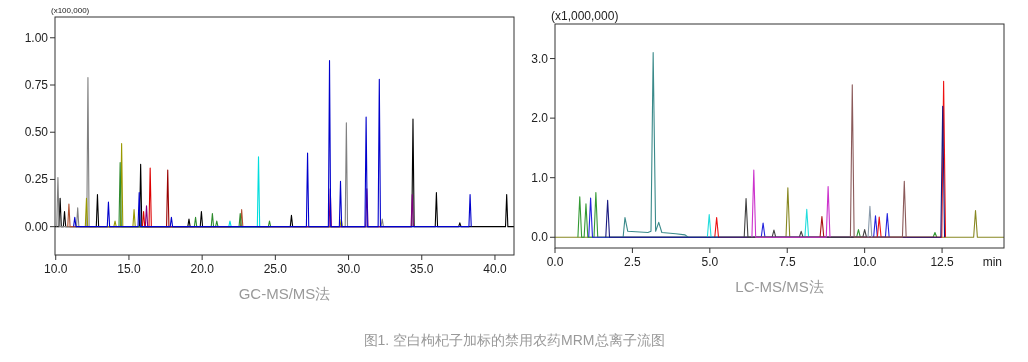 The image size is (1028, 362). What do you see at coordinates (585, 16) in the screenshot?
I see `y-axis-title: (x1,000,000)` at bounding box center [585, 16].